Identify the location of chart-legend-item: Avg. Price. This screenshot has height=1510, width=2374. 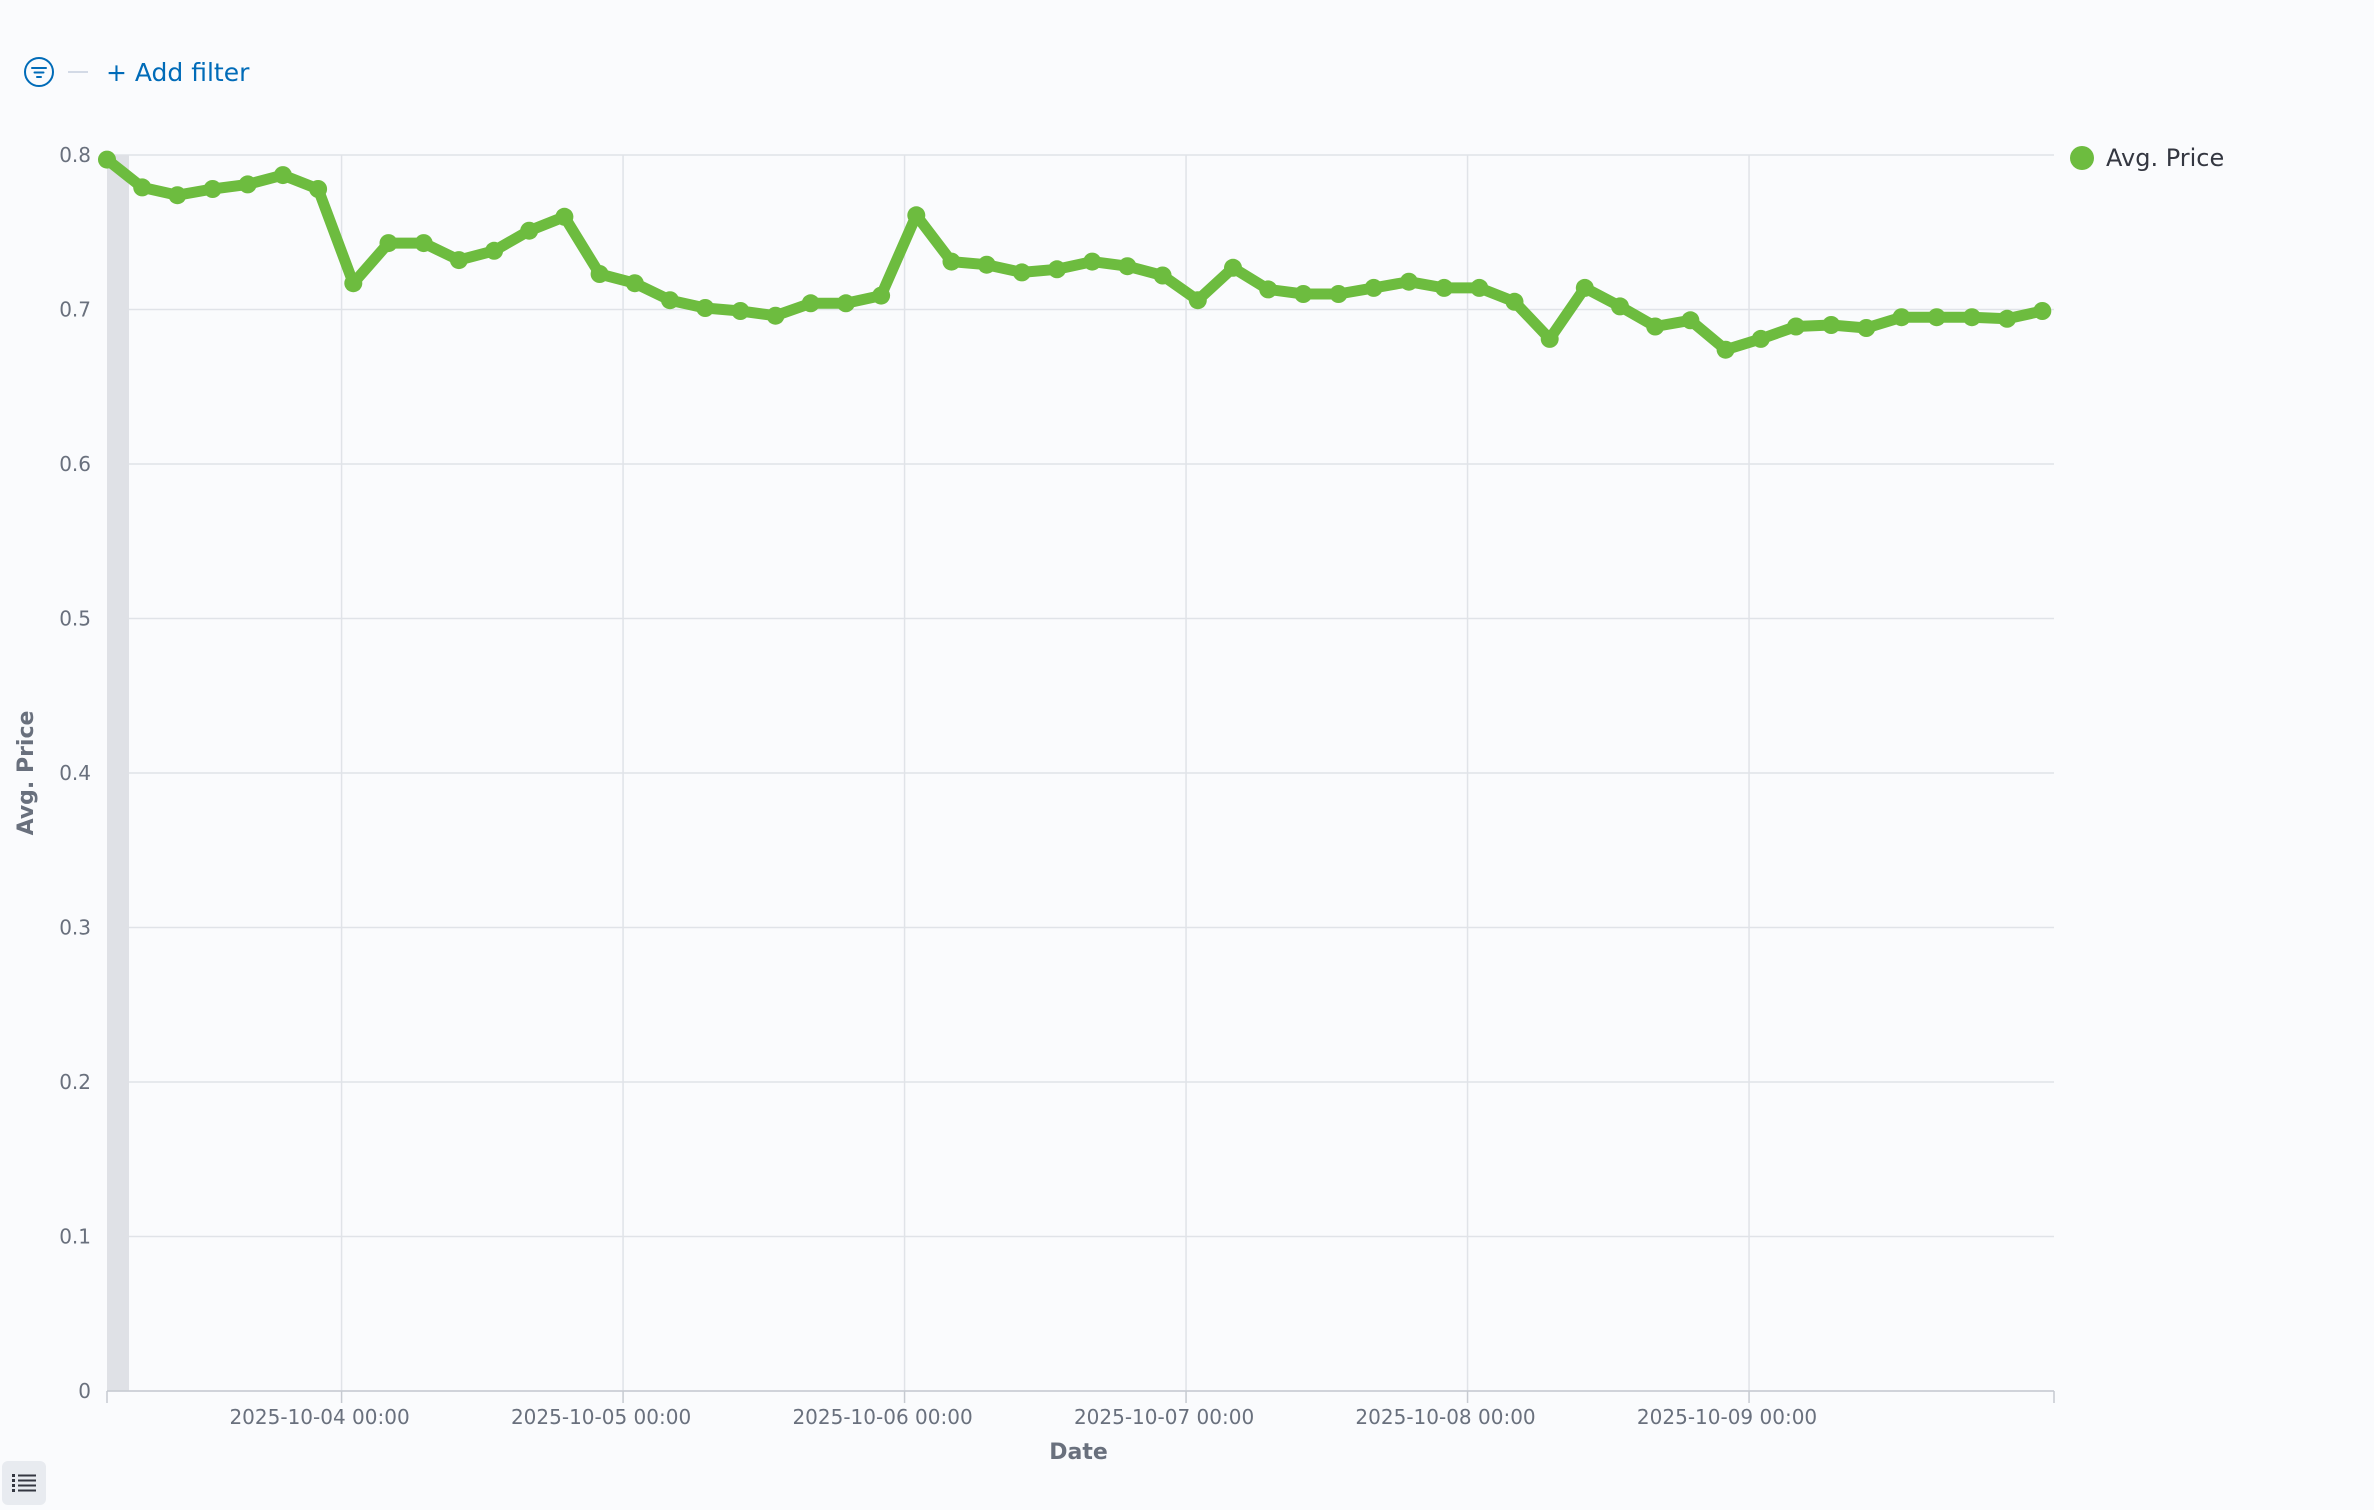
(2147, 158).